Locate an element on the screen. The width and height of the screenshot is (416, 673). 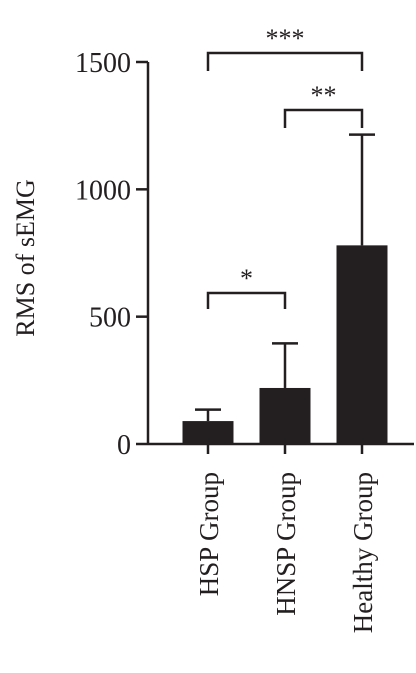
y-tick-label: 1000 is located at coordinates (103, 190).